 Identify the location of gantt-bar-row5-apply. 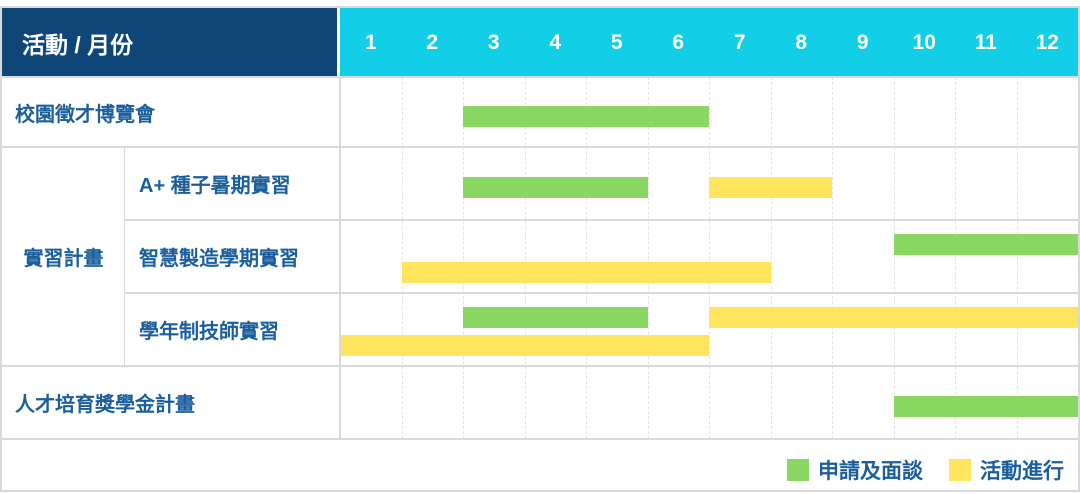
(985, 406).